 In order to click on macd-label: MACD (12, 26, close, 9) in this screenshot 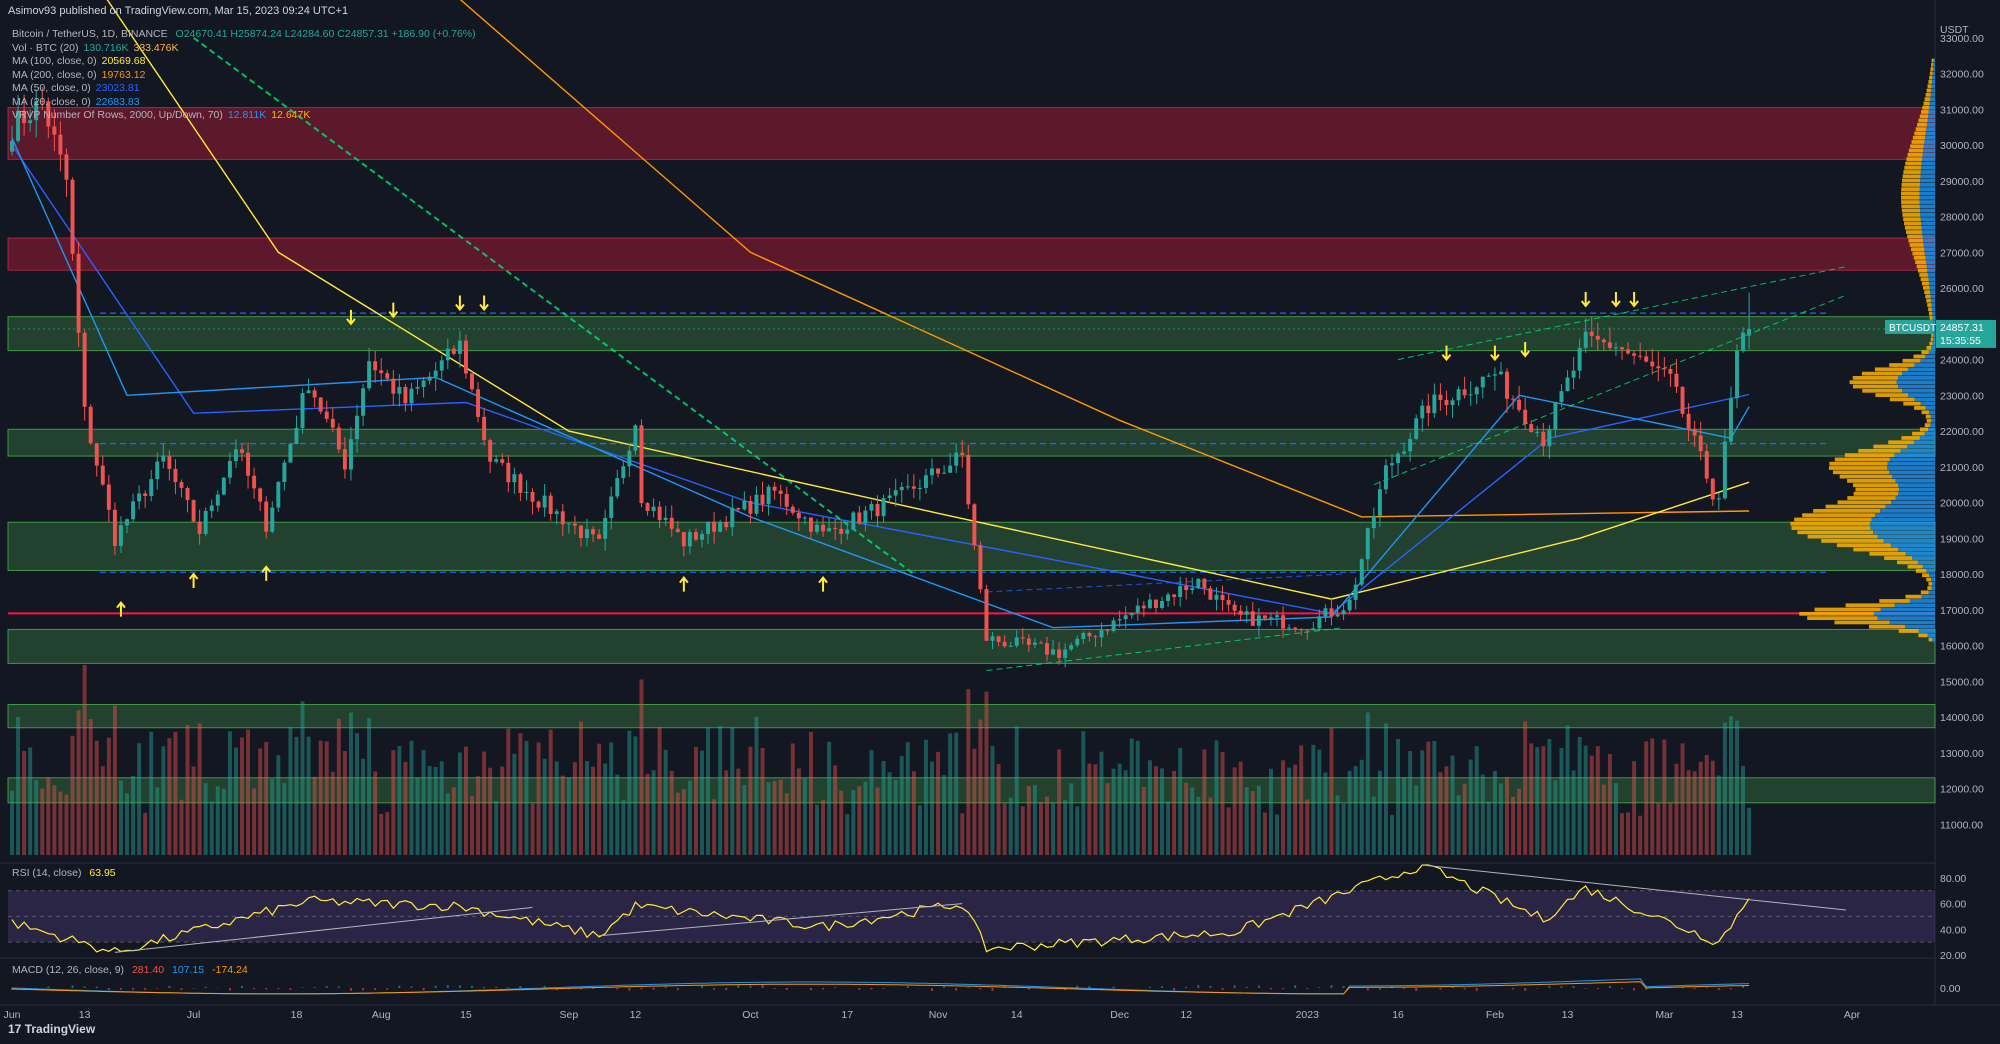, I will do `click(68, 970)`.